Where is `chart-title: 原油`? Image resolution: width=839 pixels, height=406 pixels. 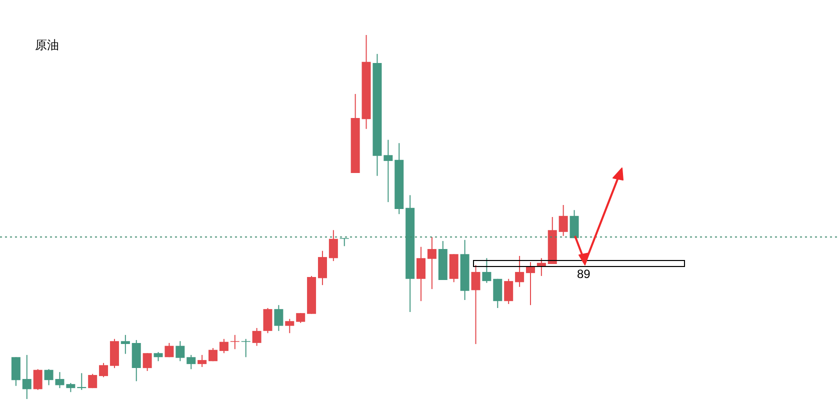 chart-title: 原油 is located at coordinates (47, 45).